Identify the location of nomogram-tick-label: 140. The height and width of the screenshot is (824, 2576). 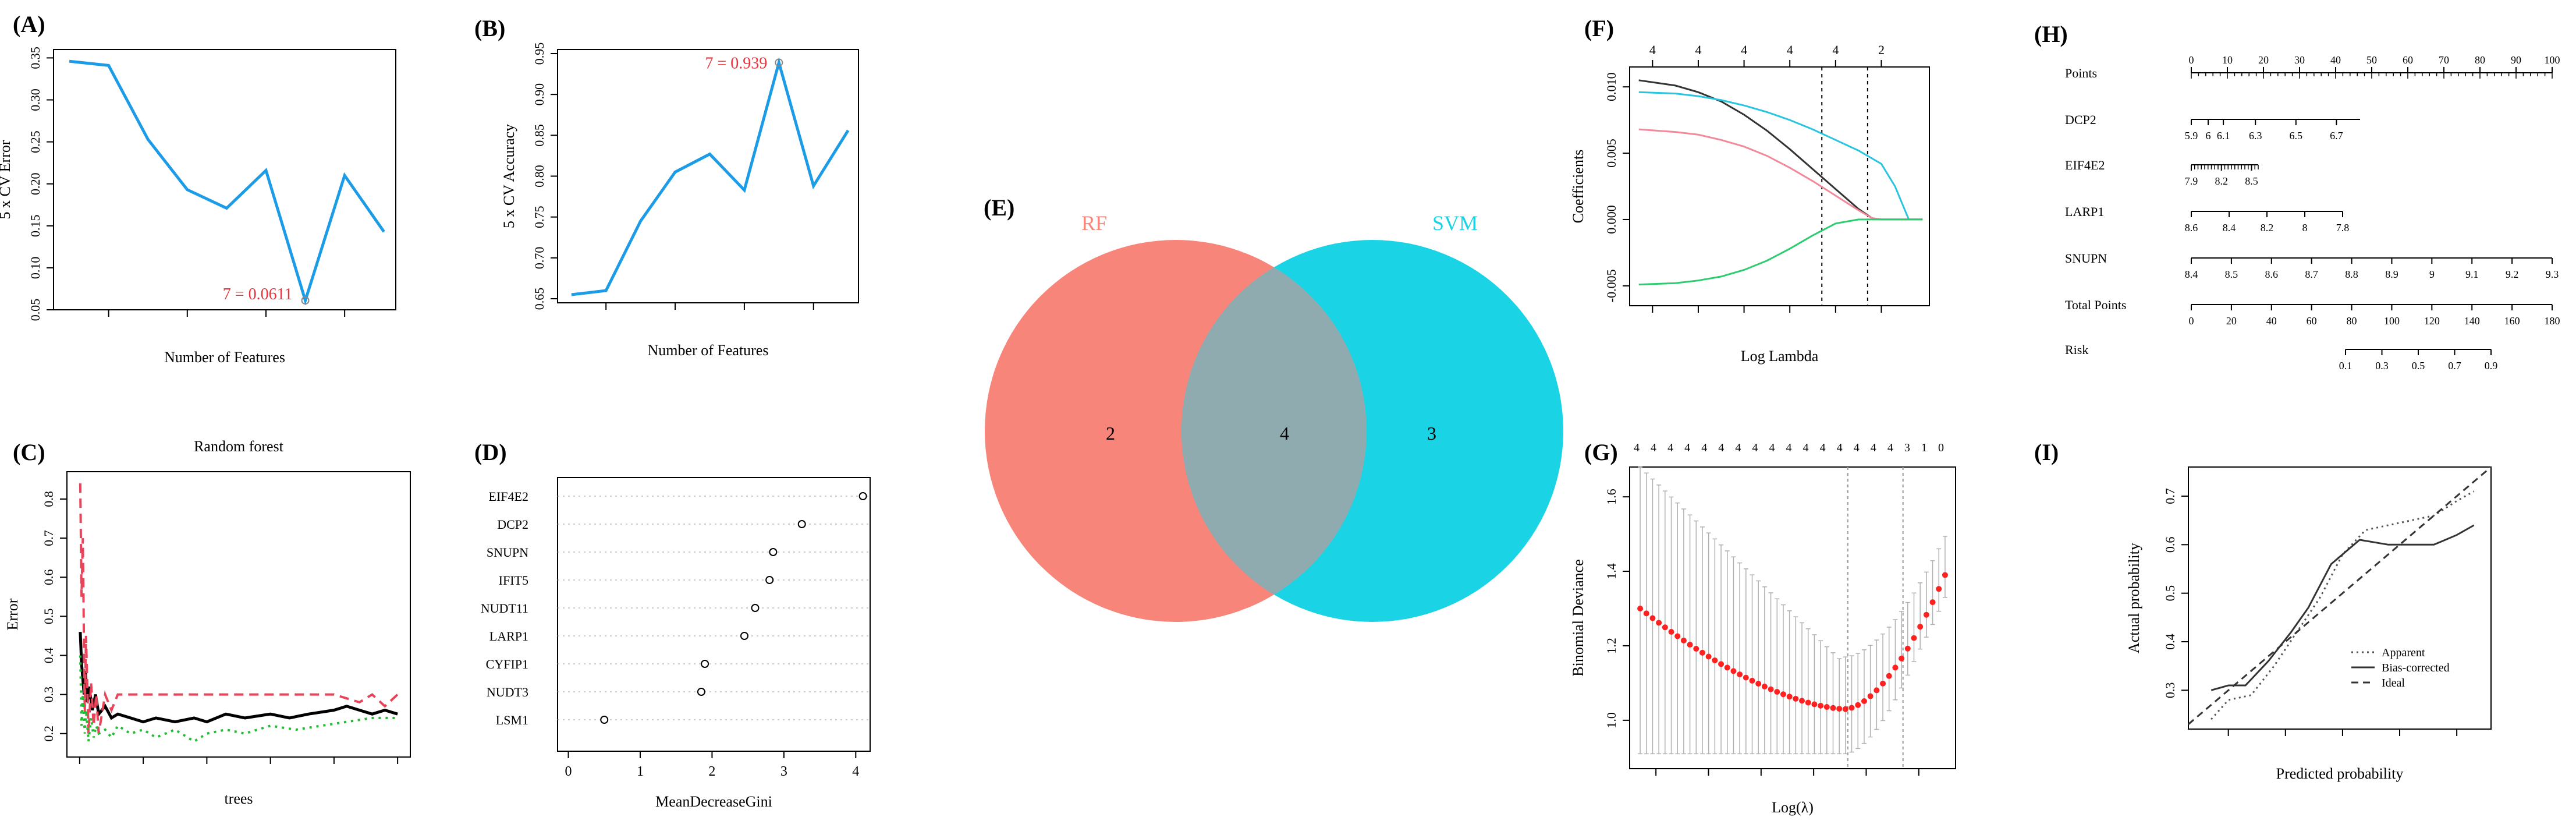
(2472, 321).